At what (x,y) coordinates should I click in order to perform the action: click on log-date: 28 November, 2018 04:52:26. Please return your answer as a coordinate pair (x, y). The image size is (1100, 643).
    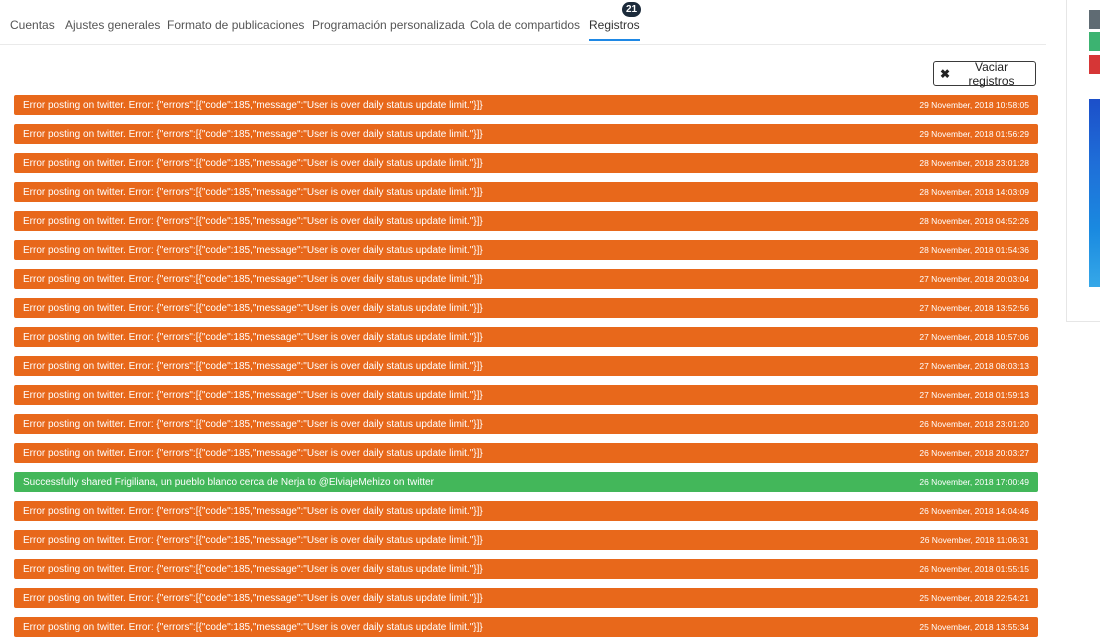
    Looking at the image, I should click on (974, 221).